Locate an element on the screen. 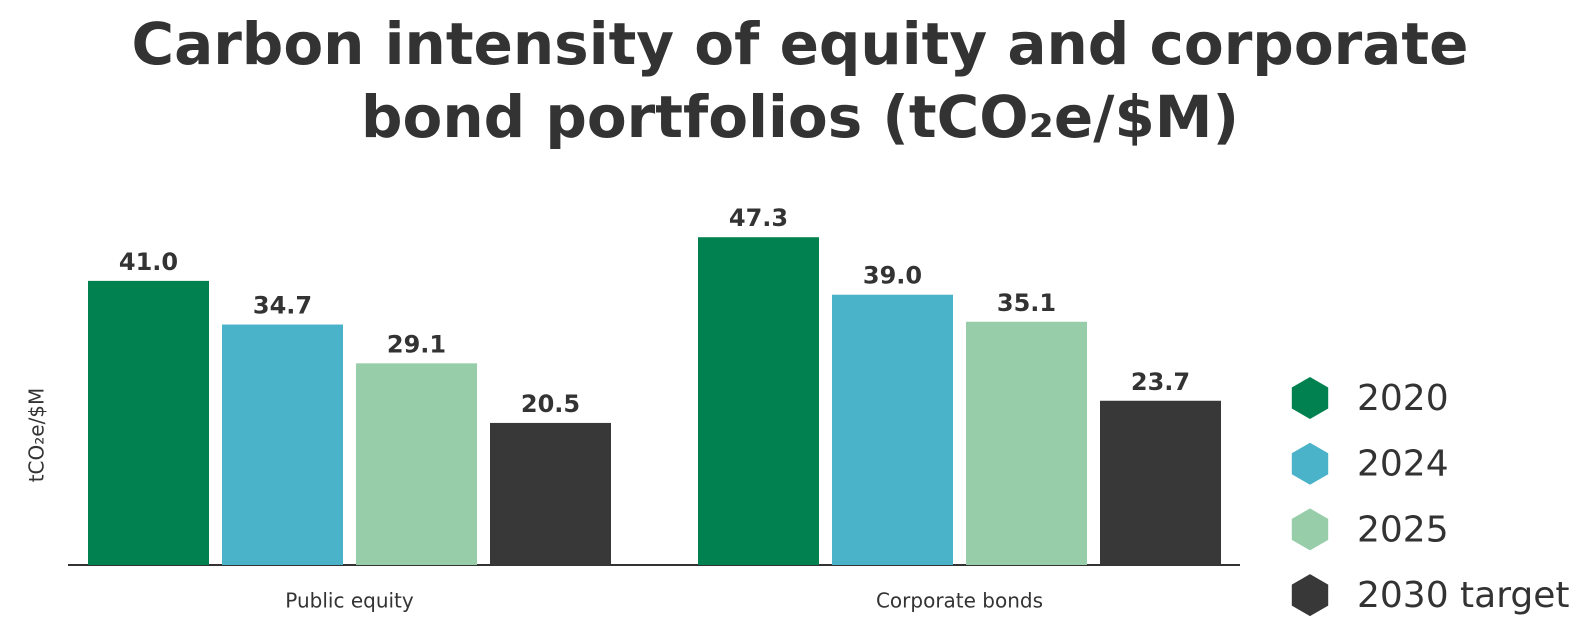 The height and width of the screenshot is (624, 1589). value-label: 47.3 is located at coordinates (758, 218).